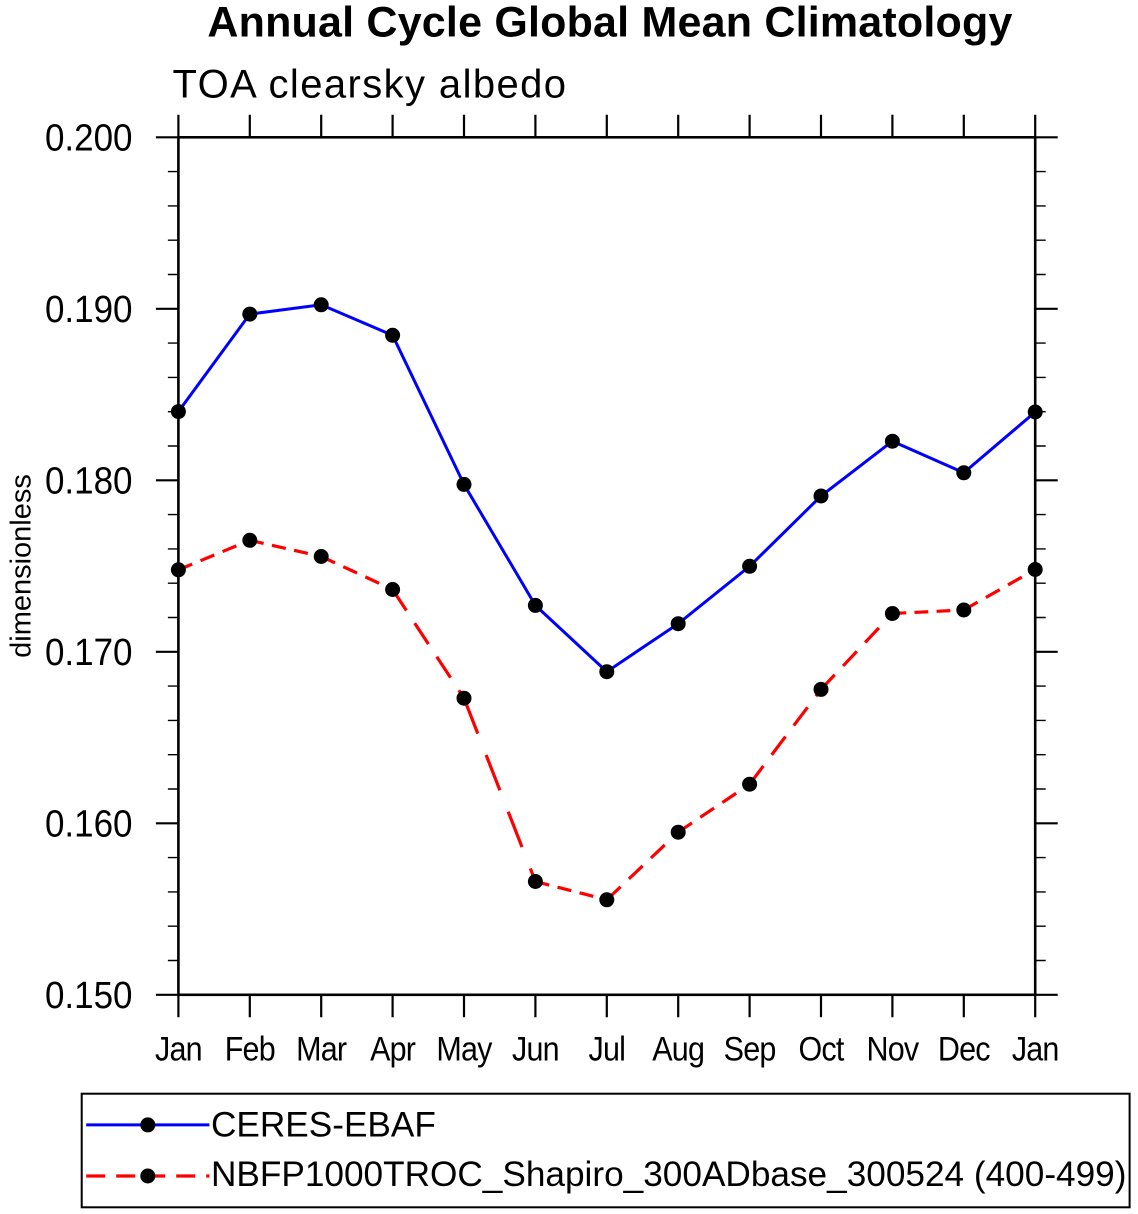  Describe the element at coordinates (89, 137) in the screenshot. I see `svg-text: 0.200` at that location.